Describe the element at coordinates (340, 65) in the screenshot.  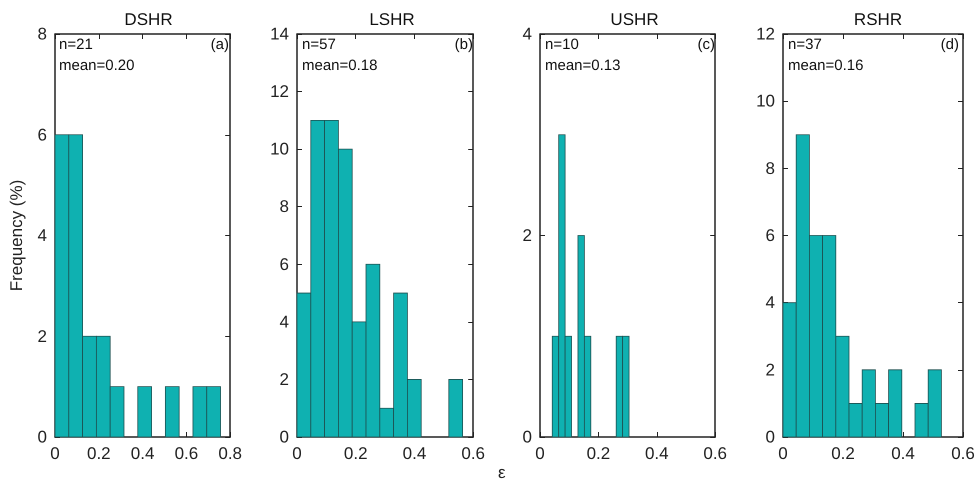
I see `annotation: mean=0.18` at that location.